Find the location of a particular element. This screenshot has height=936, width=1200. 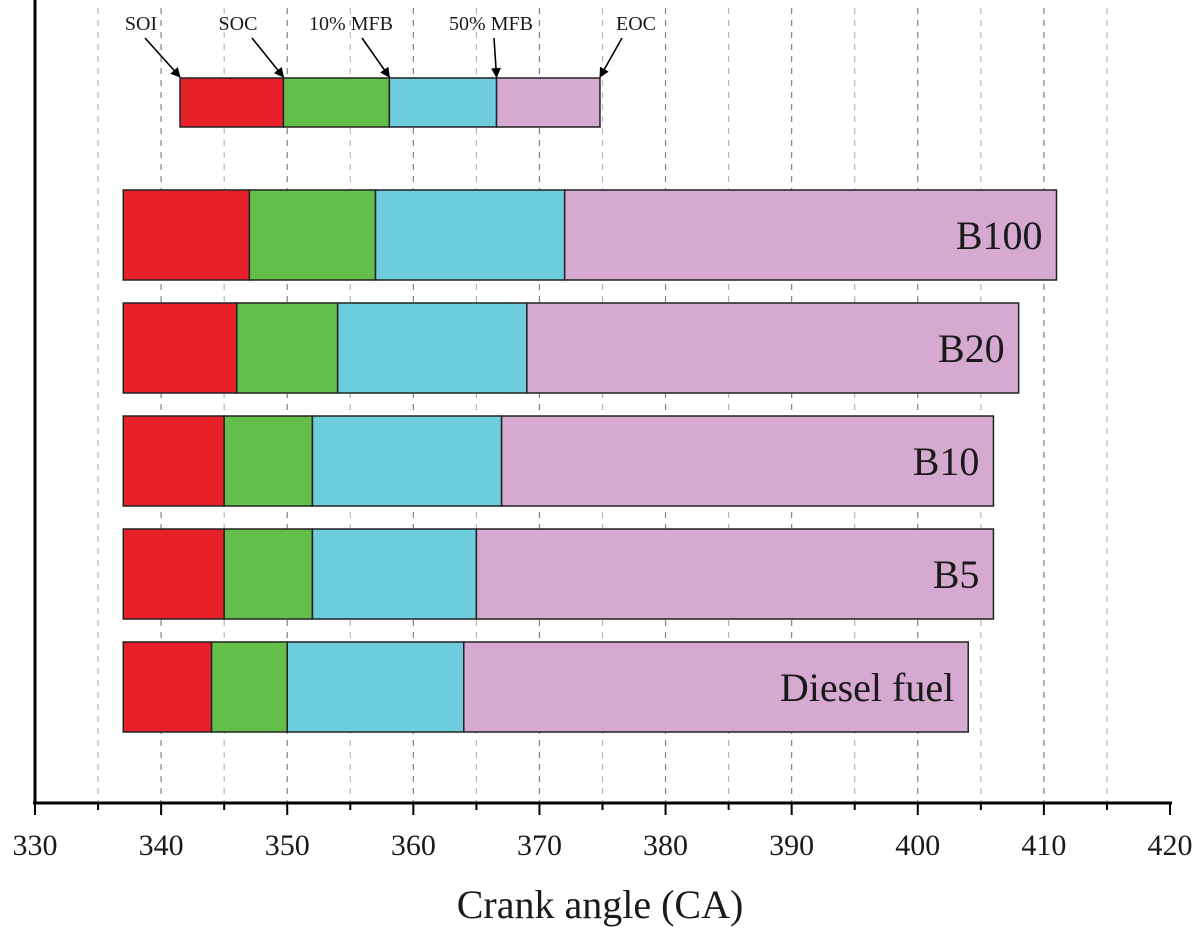

x-axis-title: Crank angle (CA) is located at coordinates (600, 904).